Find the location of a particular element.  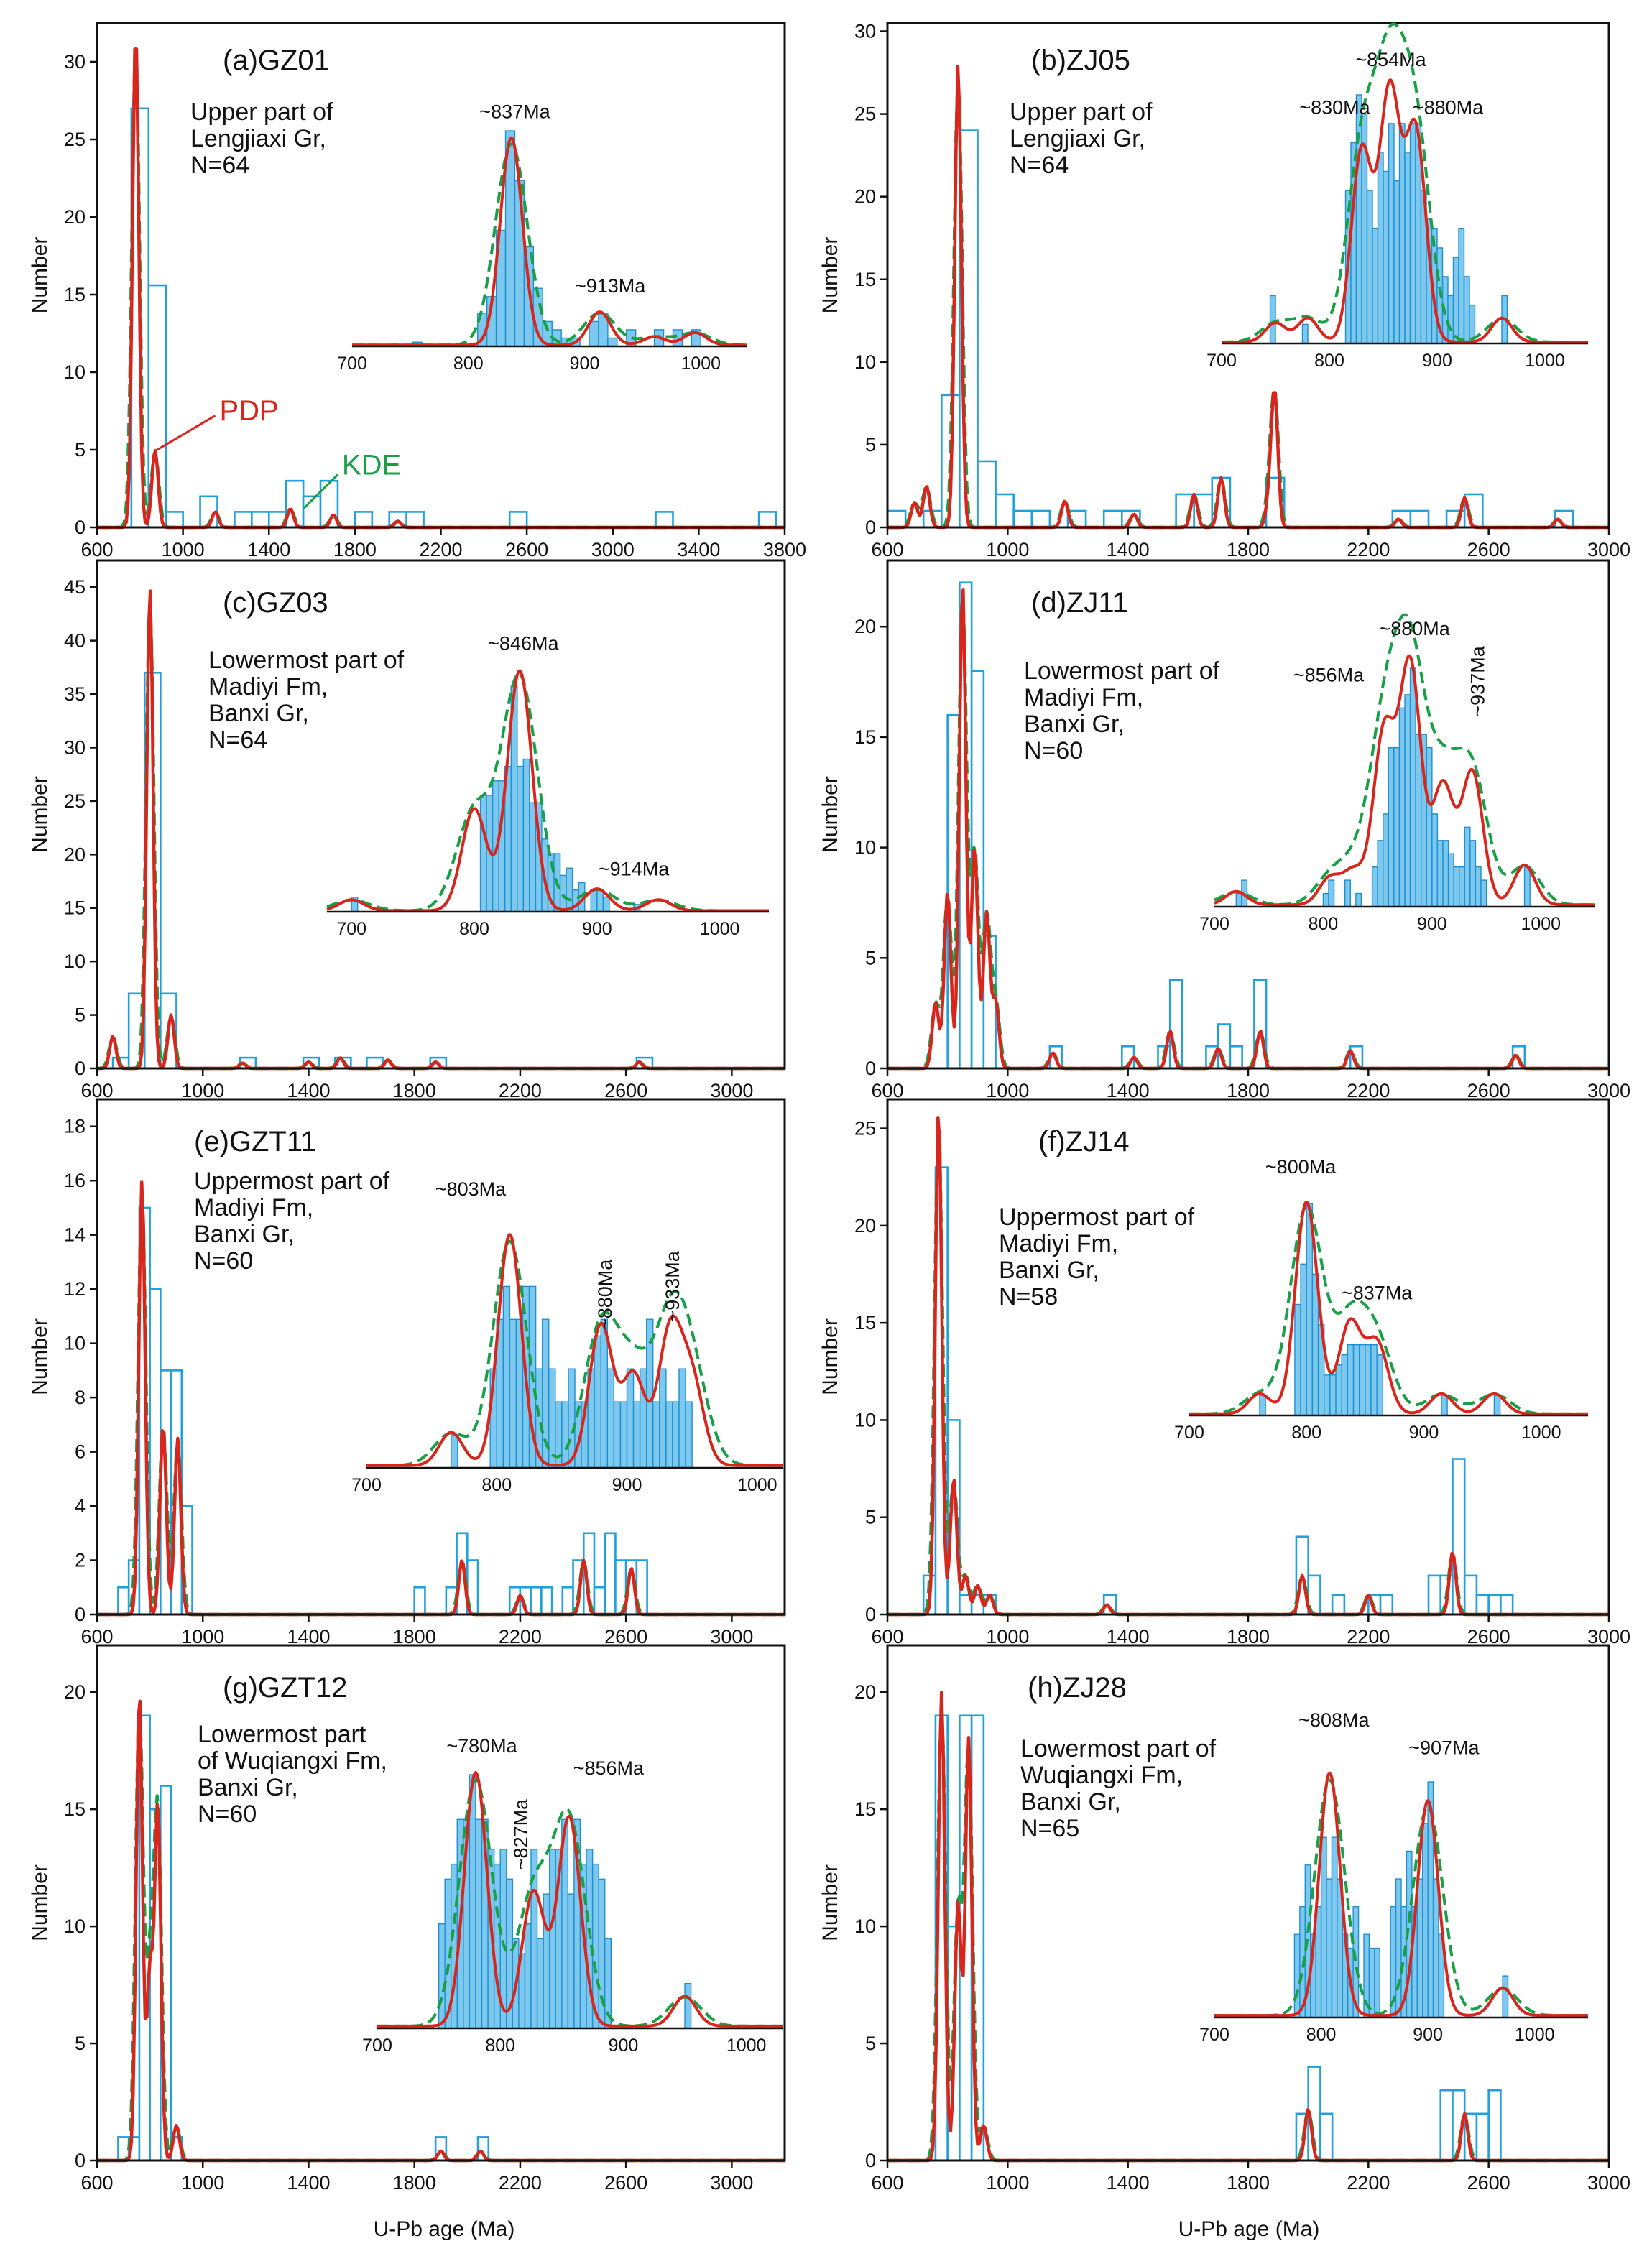

inset-x-tick-label: 700 is located at coordinates (1214, 924).